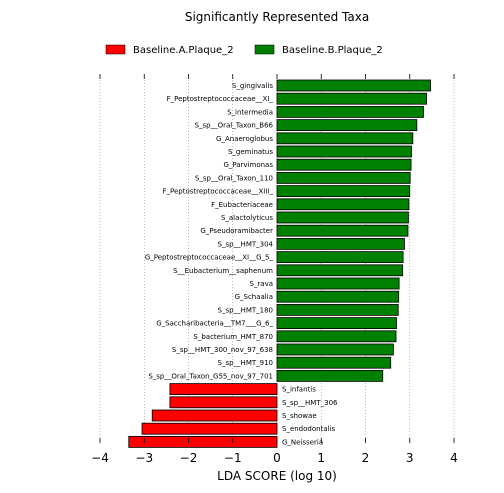 The width and height of the screenshot is (504, 493). I want to click on bar-label: G_Parvimonas, so click(248, 165).